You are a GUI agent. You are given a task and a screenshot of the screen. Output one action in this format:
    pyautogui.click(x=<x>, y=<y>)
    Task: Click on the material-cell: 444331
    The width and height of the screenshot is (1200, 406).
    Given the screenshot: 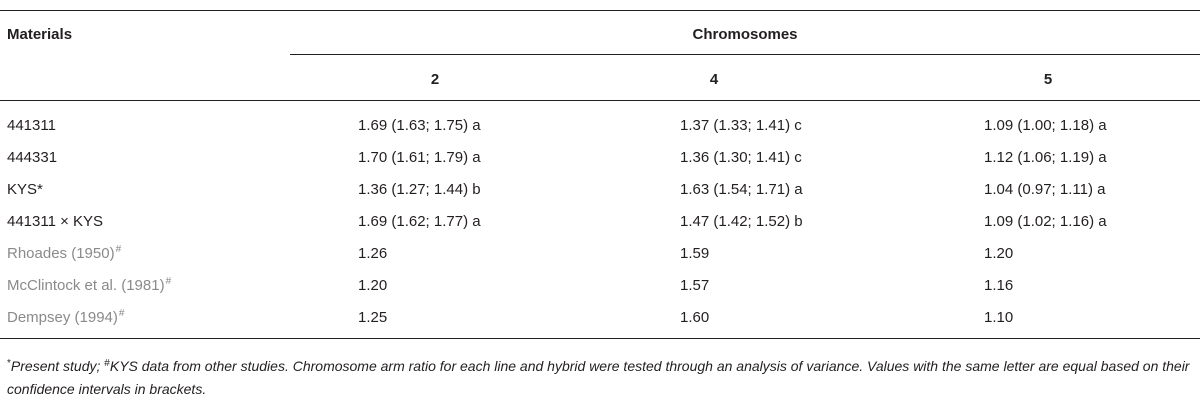 What is the action you would take?
    pyautogui.click(x=32, y=158)
    